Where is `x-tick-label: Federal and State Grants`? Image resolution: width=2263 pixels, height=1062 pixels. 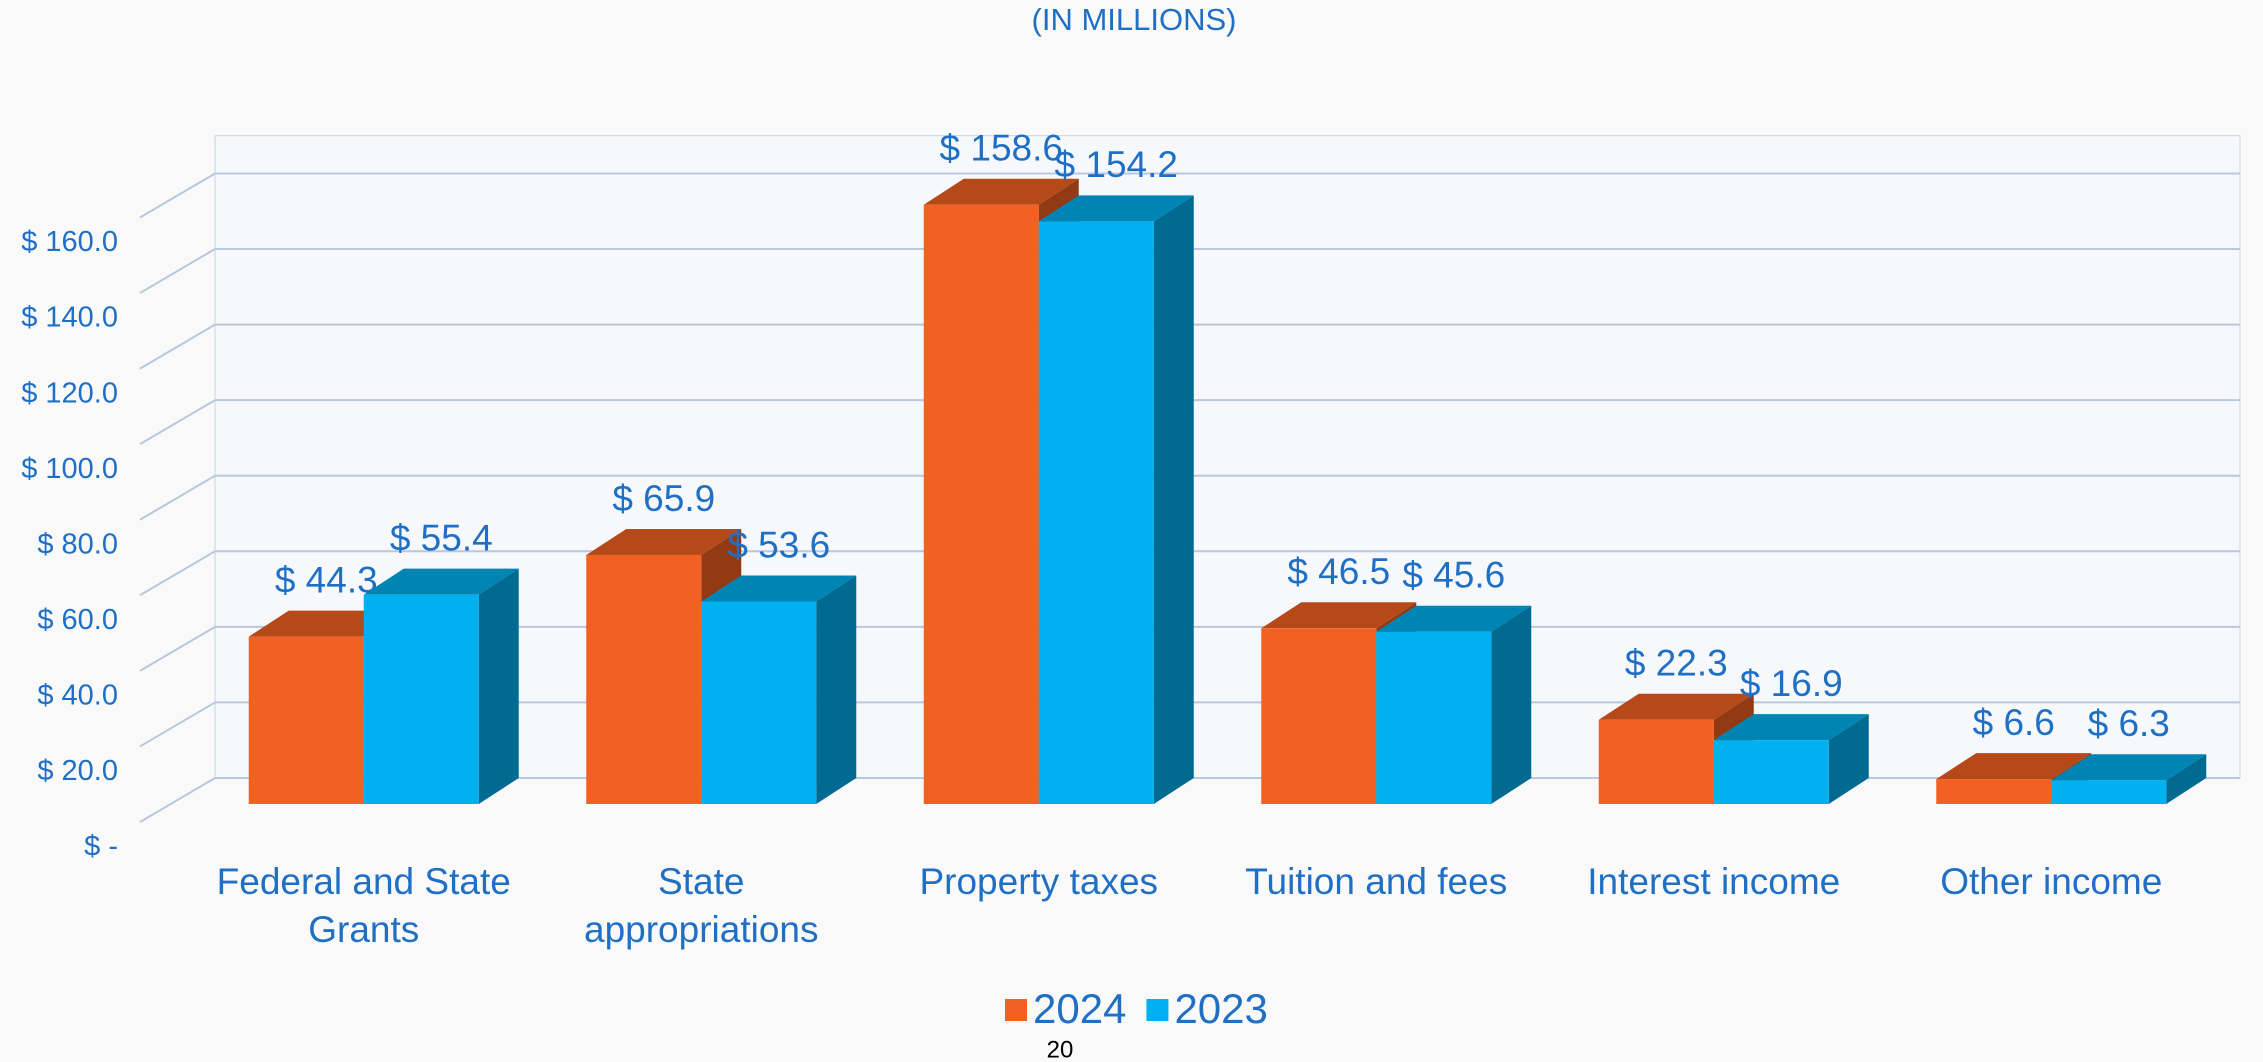
x-tick-label: Federal and State Grants is located at coordinates (363, 905).